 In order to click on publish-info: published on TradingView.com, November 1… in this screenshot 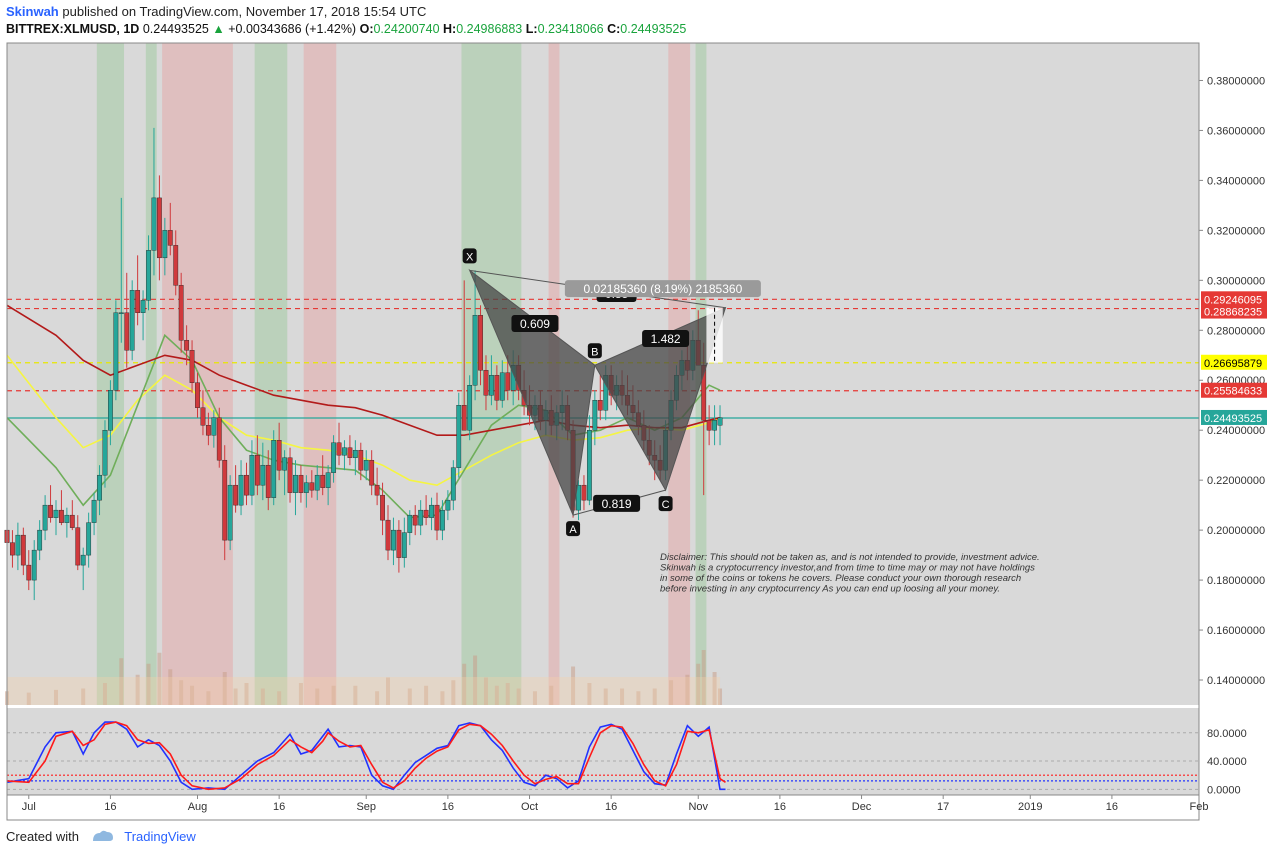, I will do `click(244, 11)`.